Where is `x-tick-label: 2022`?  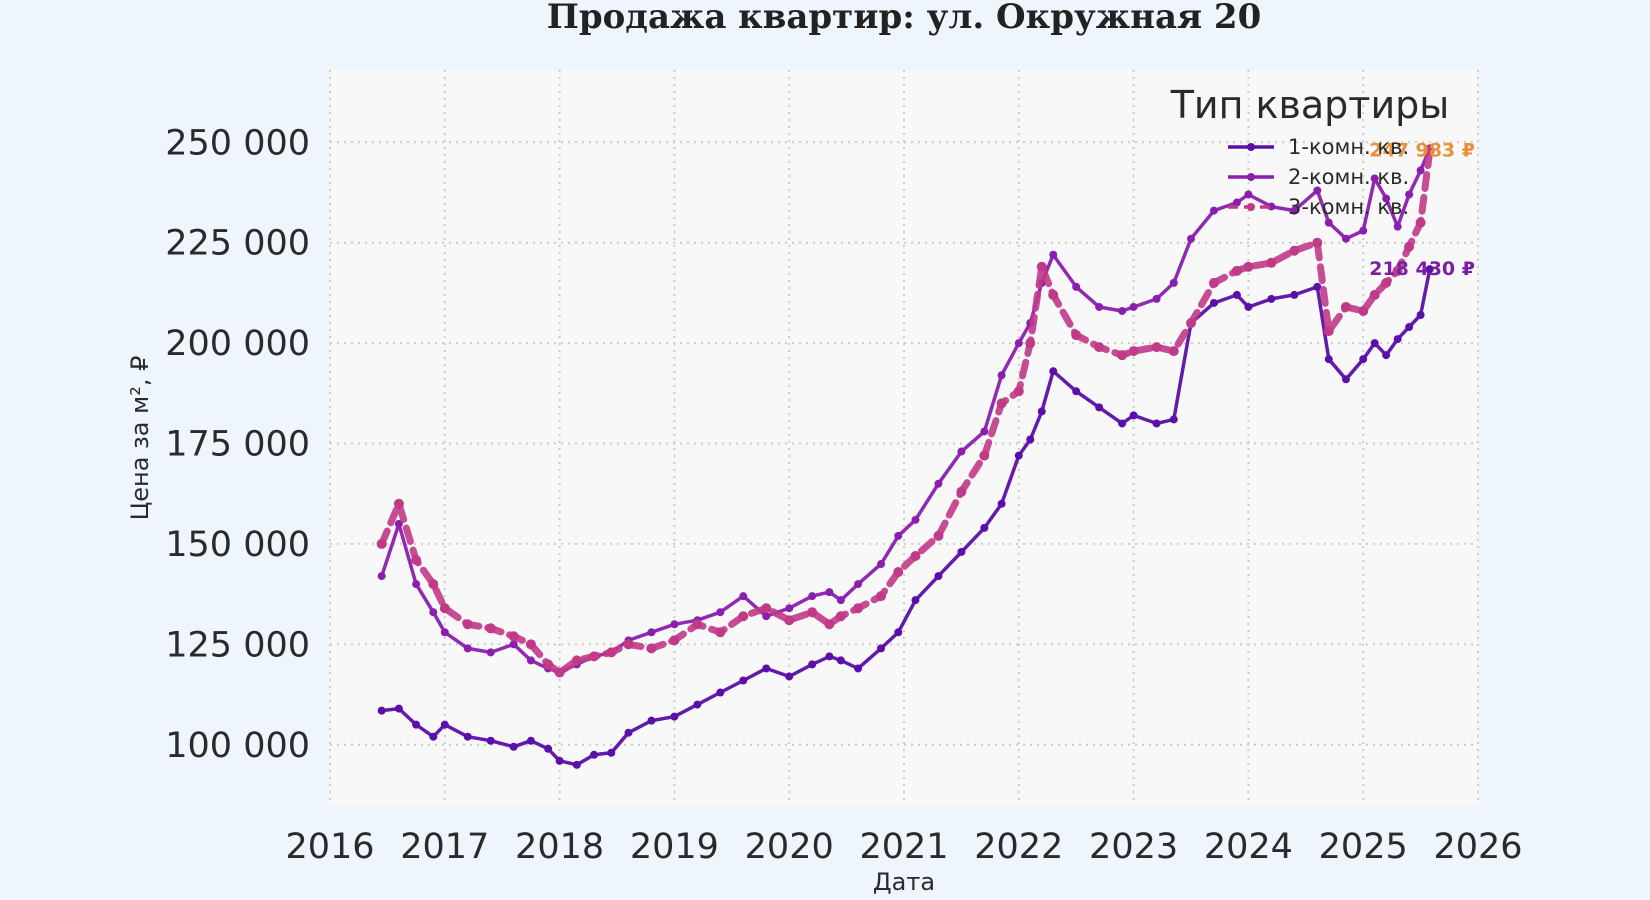
x-tick-label: 2022 is located at coordinates (1018, 847).